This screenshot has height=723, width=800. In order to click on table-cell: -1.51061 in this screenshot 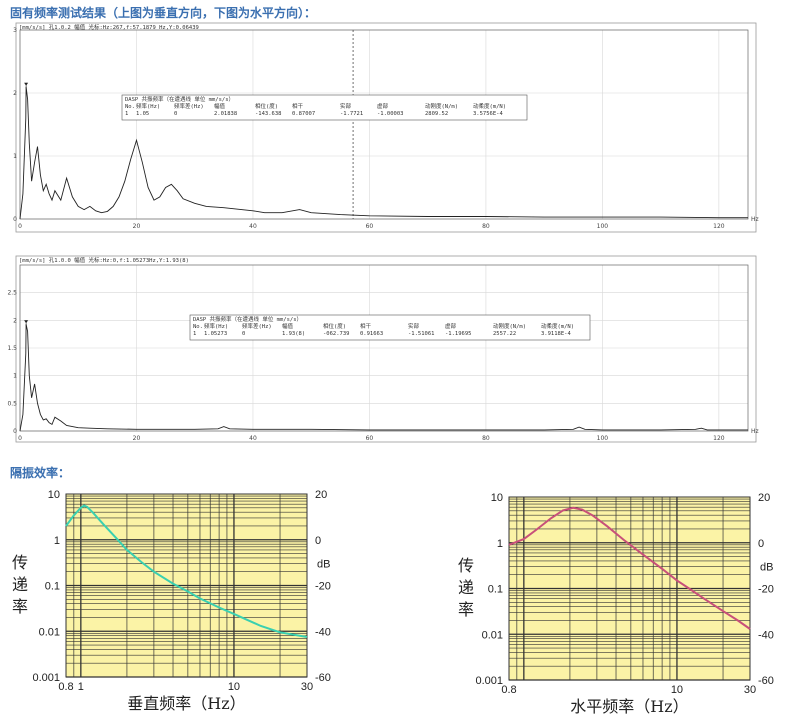, I will do `click(421, 334)`.